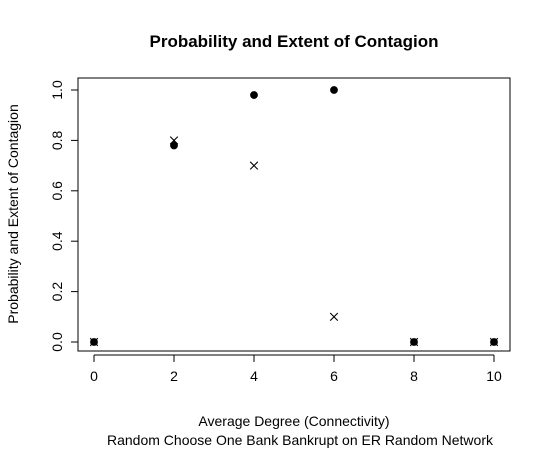 The image size is (550, 450). Describe the element at coordinates (294, 41) in the screenshot. I see `chart-title: Probability and Extent of Contagion` at that location.